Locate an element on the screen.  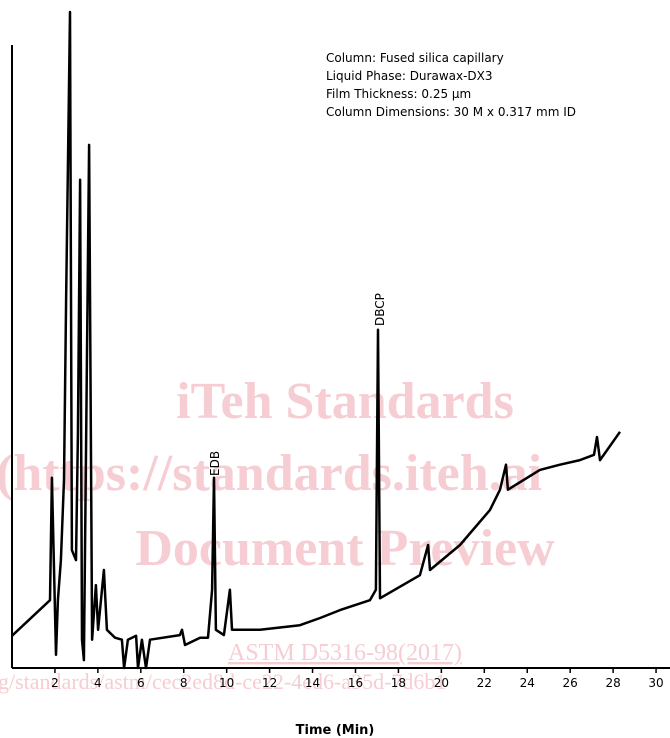
x-tick-label: 4 is located at coordinates (98, 683).